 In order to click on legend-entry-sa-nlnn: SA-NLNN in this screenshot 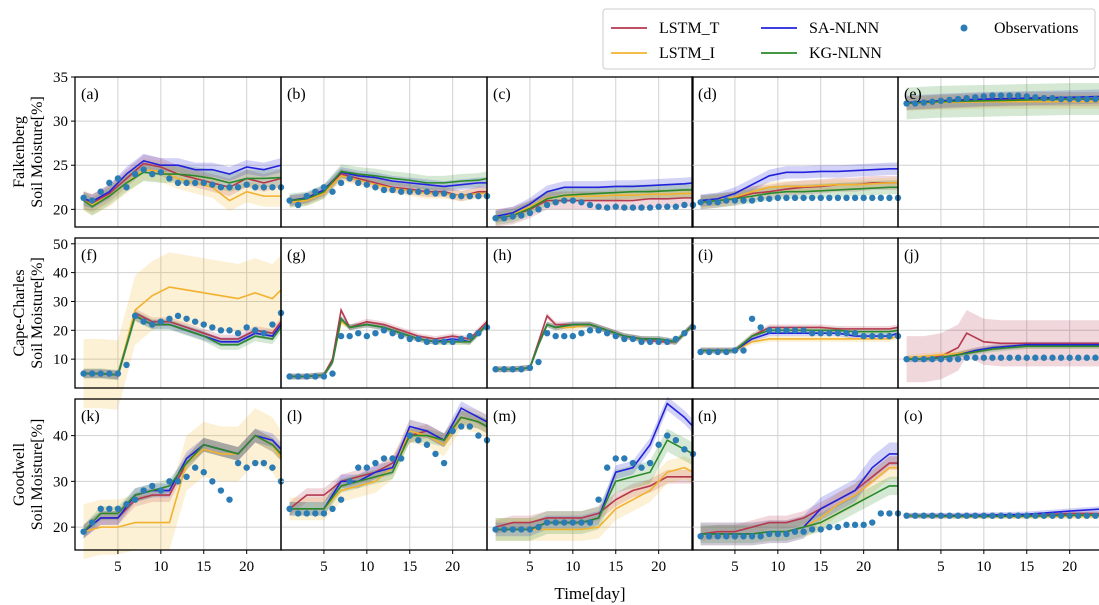, I will do `click(820, 28)`.